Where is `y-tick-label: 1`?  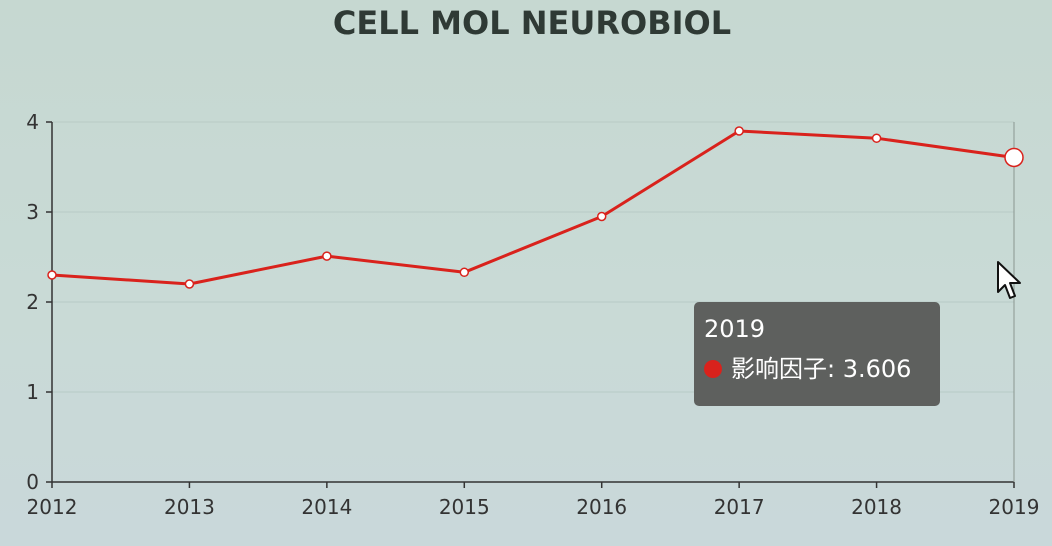
y-tick-label: 1 is located at coordinates (32, 392).